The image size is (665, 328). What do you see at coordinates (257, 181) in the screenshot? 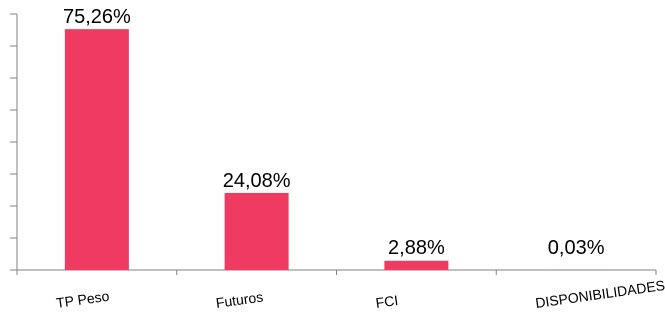
I see `data-label: 24,08%` at bounding box center [257, 181].